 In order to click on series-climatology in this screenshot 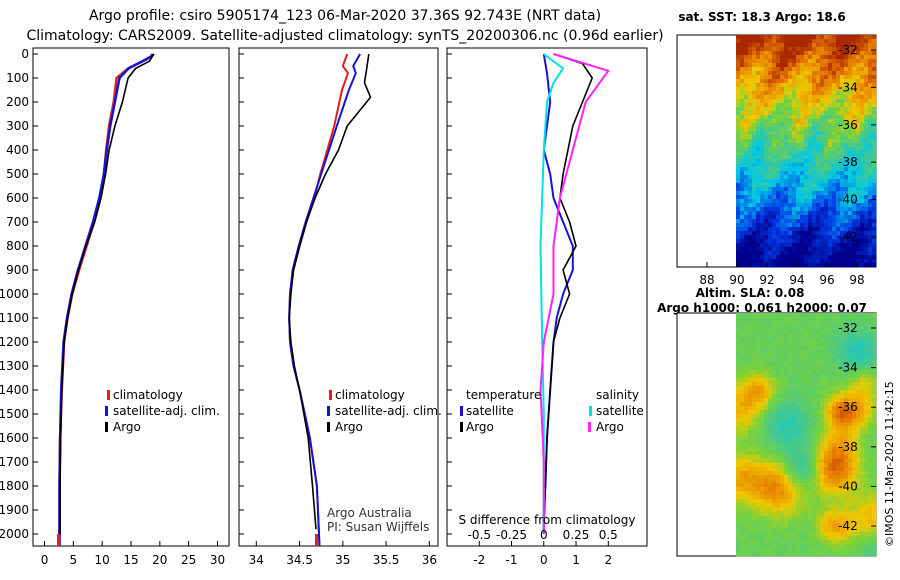, I will do `click(318, 300)`.